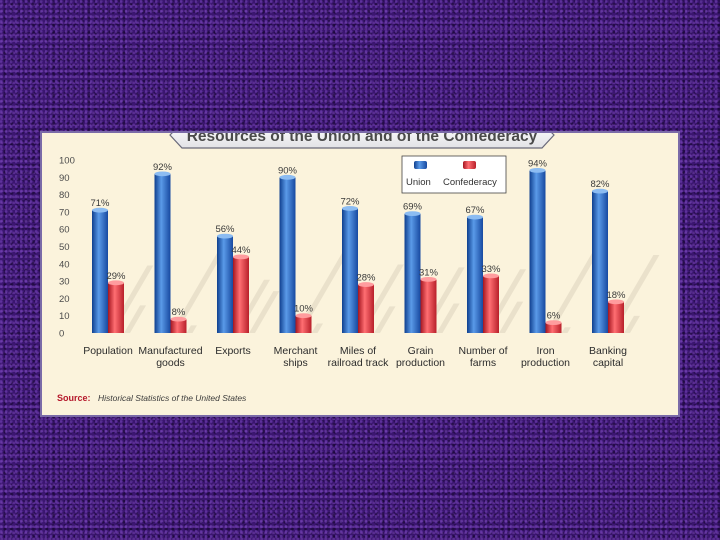 The height and width of the screenshot is (540, 720). What do you see at coordinates (64, 264) in the screenshot?
I see `y-tick-label: 40` at bounding box center [64, 264].